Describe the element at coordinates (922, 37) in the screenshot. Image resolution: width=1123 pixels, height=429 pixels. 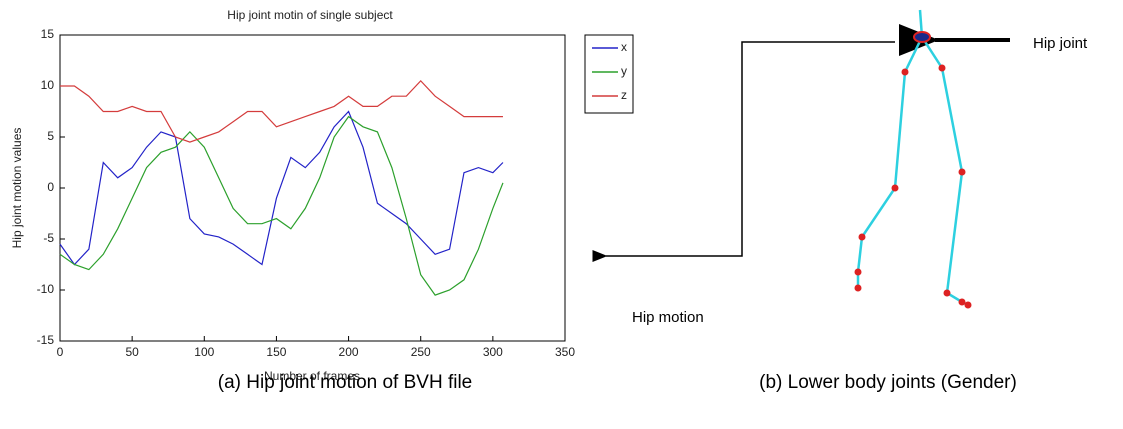
I see `hip-joint` at that location.